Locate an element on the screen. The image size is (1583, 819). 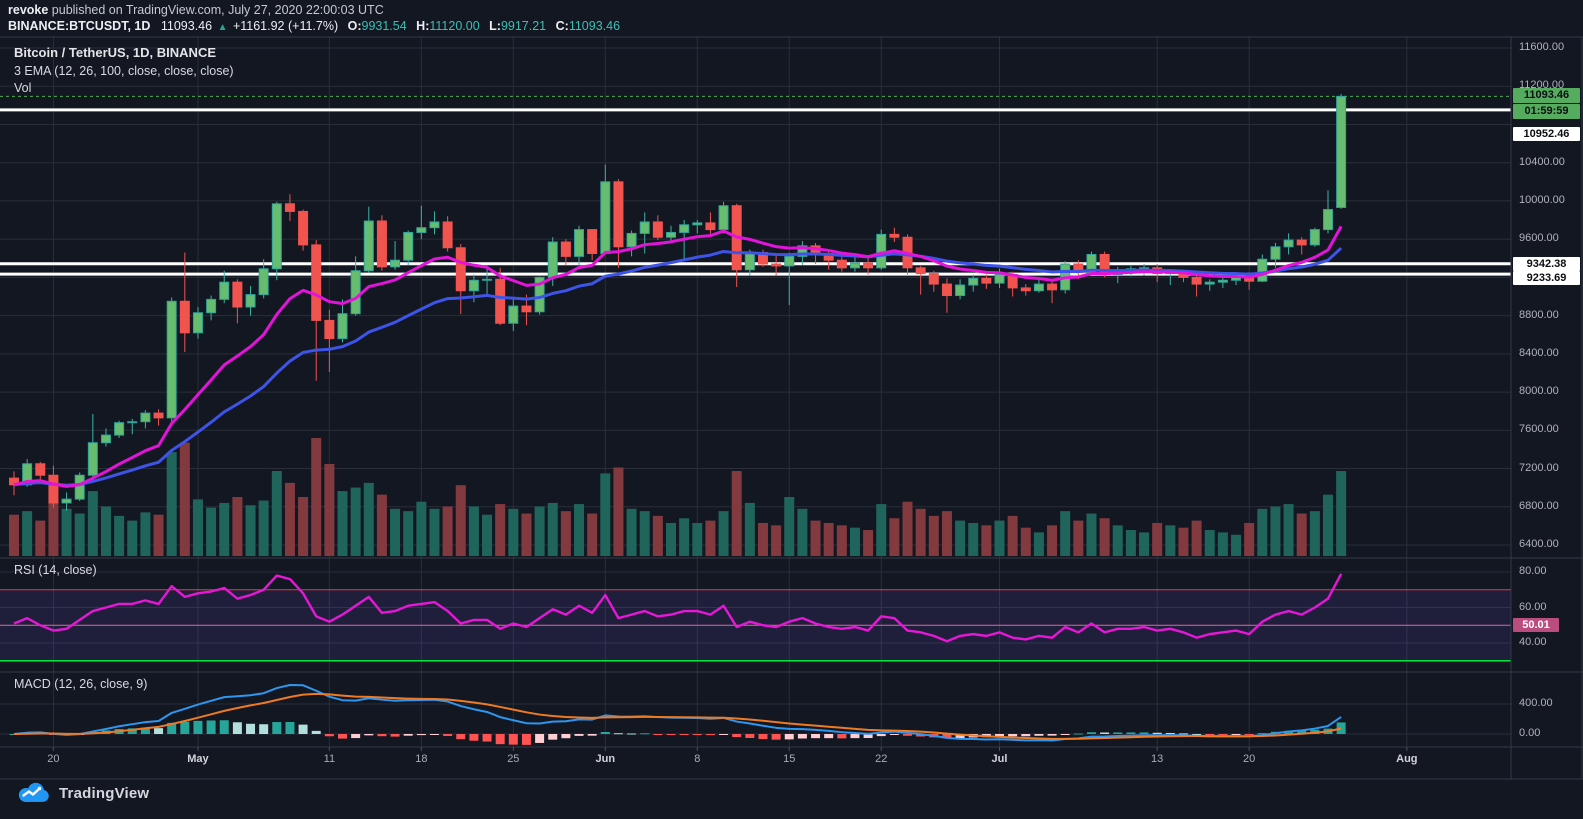
rsi-axis-label: 40.00 is located at coordinates (1533, 642).